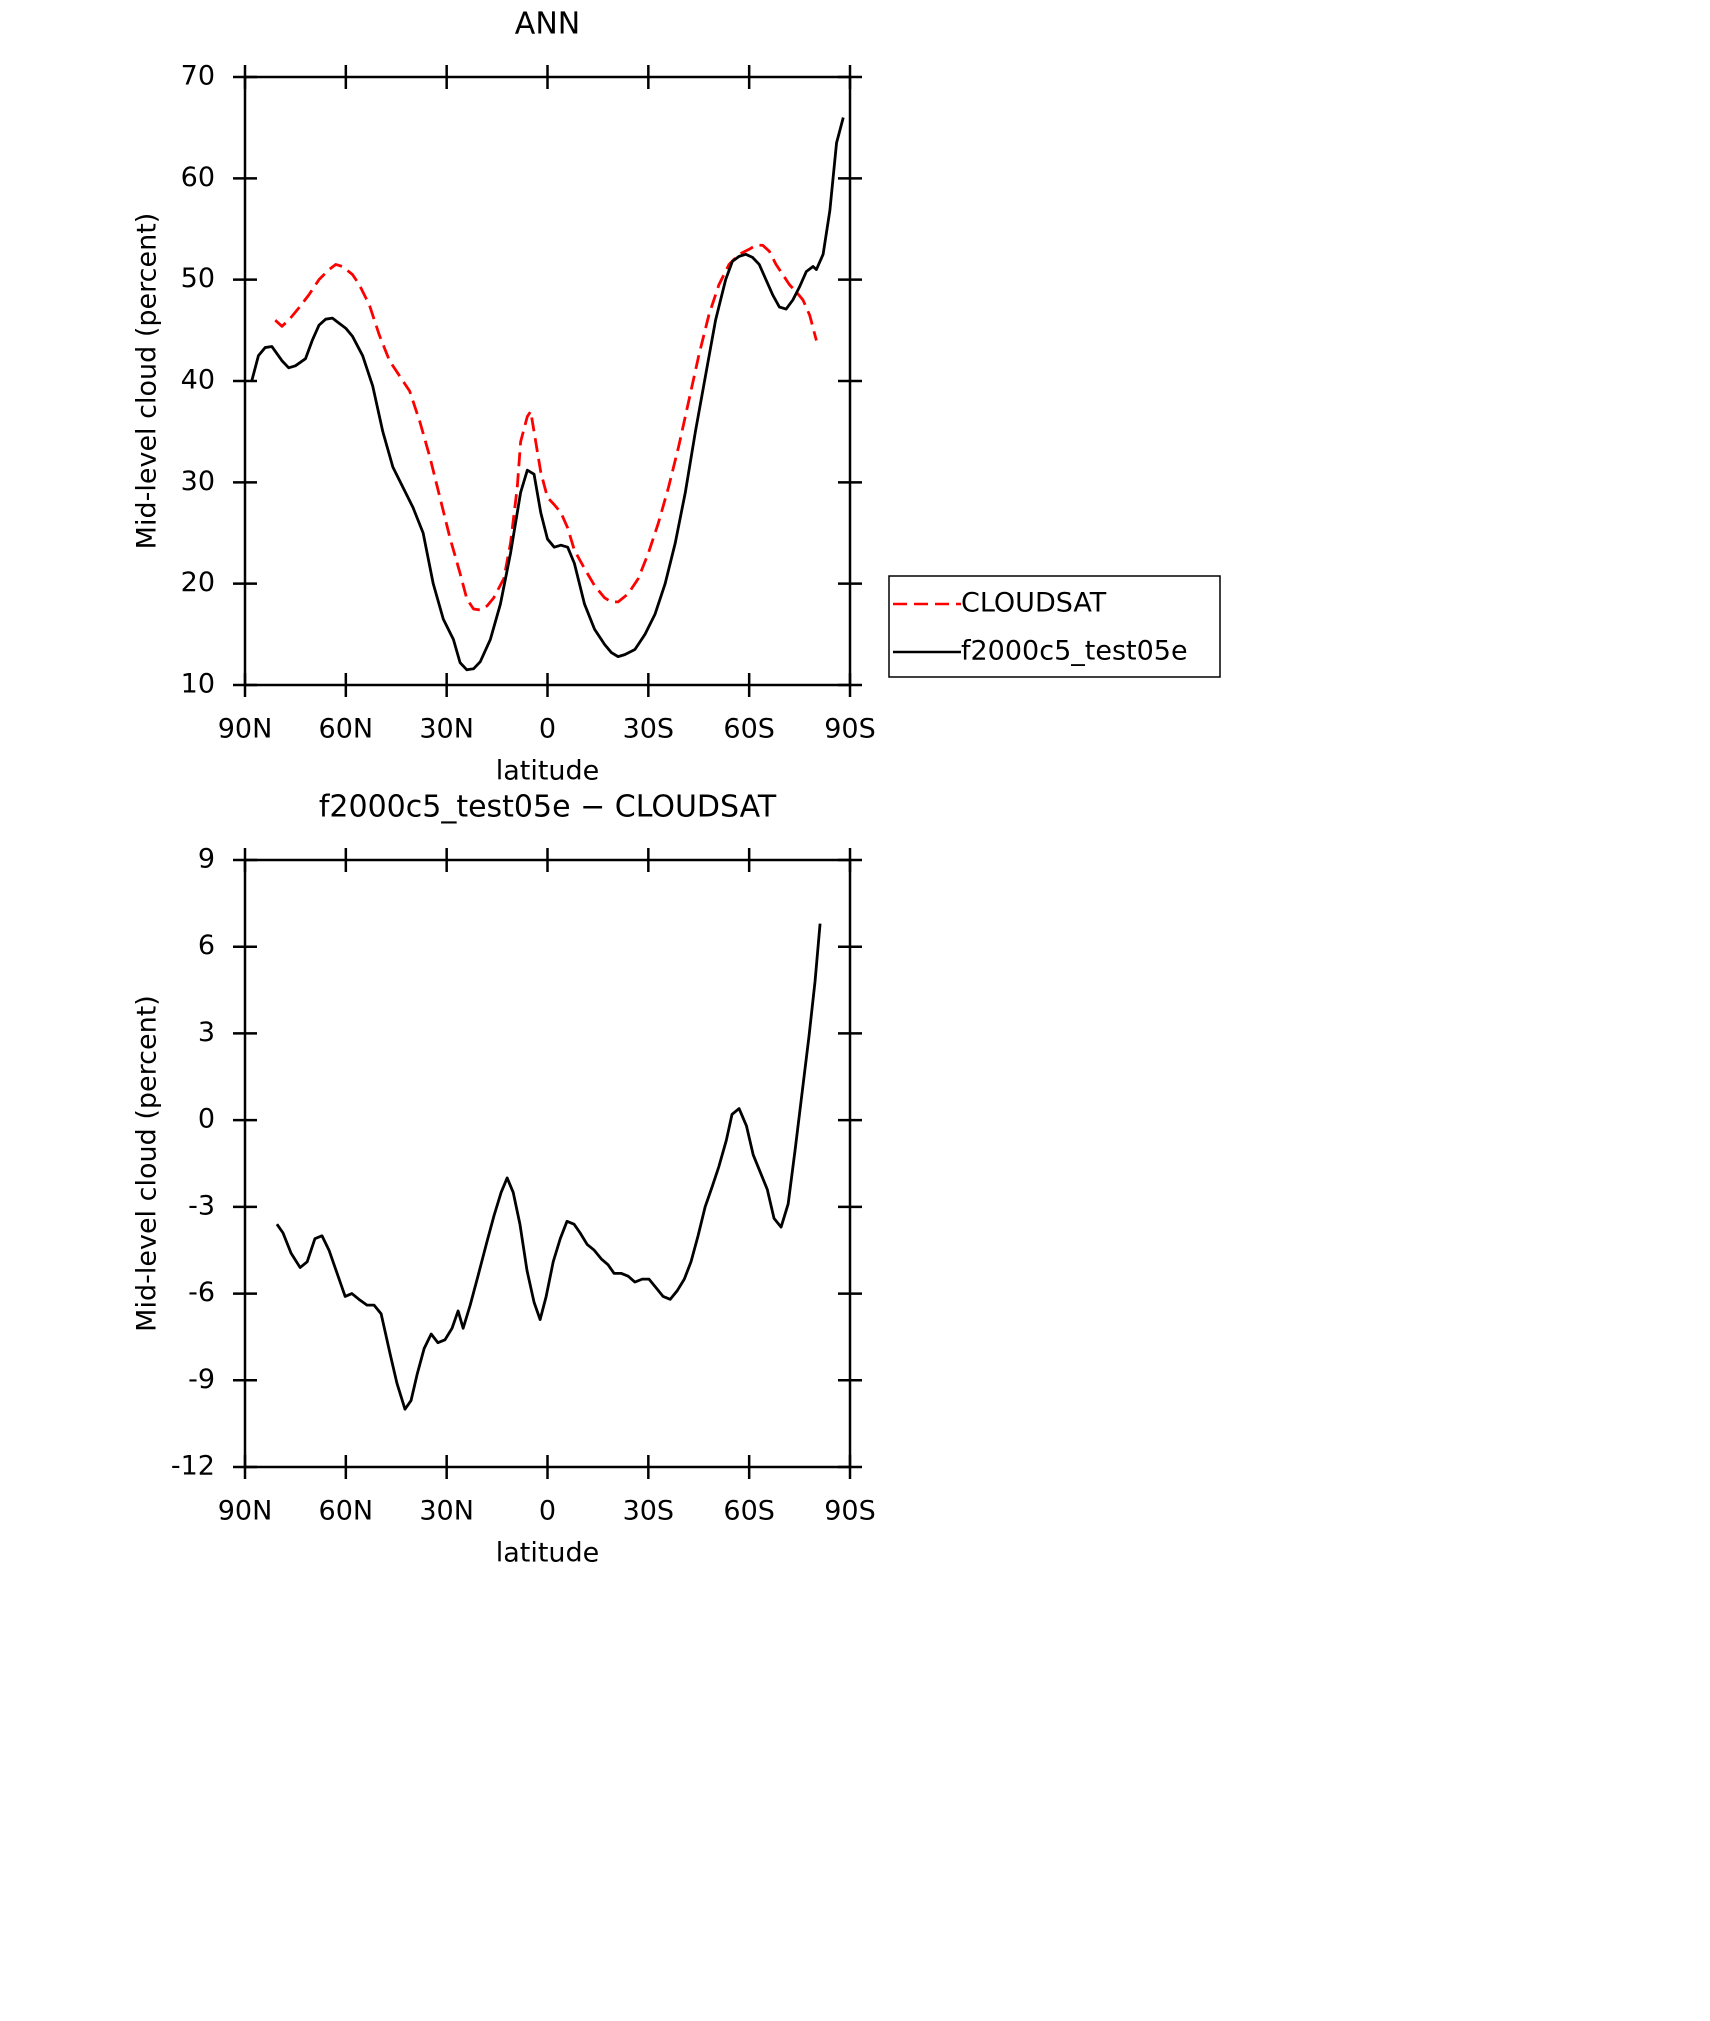 The height and width of the screenshot is (2021, 1710). Describe the element at coordinates (198, 684) in the screenshot. I see `y-tick-label: 10` at that location.